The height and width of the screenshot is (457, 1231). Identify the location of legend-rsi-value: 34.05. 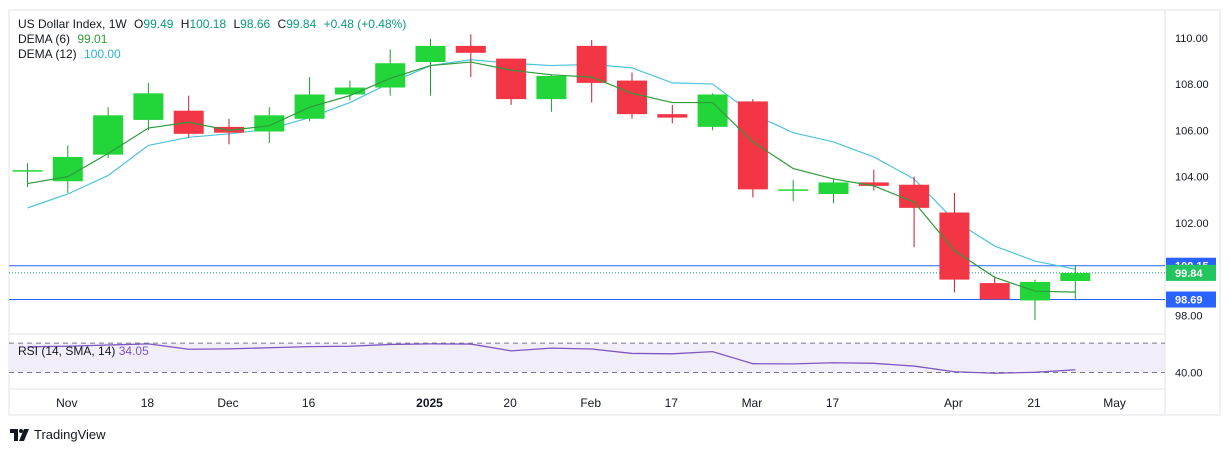
(133, 351).